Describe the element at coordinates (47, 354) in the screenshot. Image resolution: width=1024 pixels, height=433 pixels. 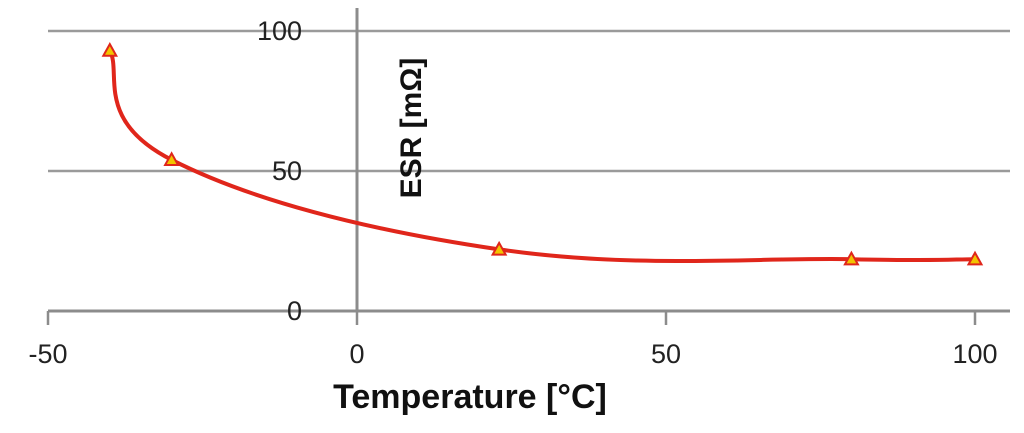
I see `x-tick-label--50: -50` at that location.